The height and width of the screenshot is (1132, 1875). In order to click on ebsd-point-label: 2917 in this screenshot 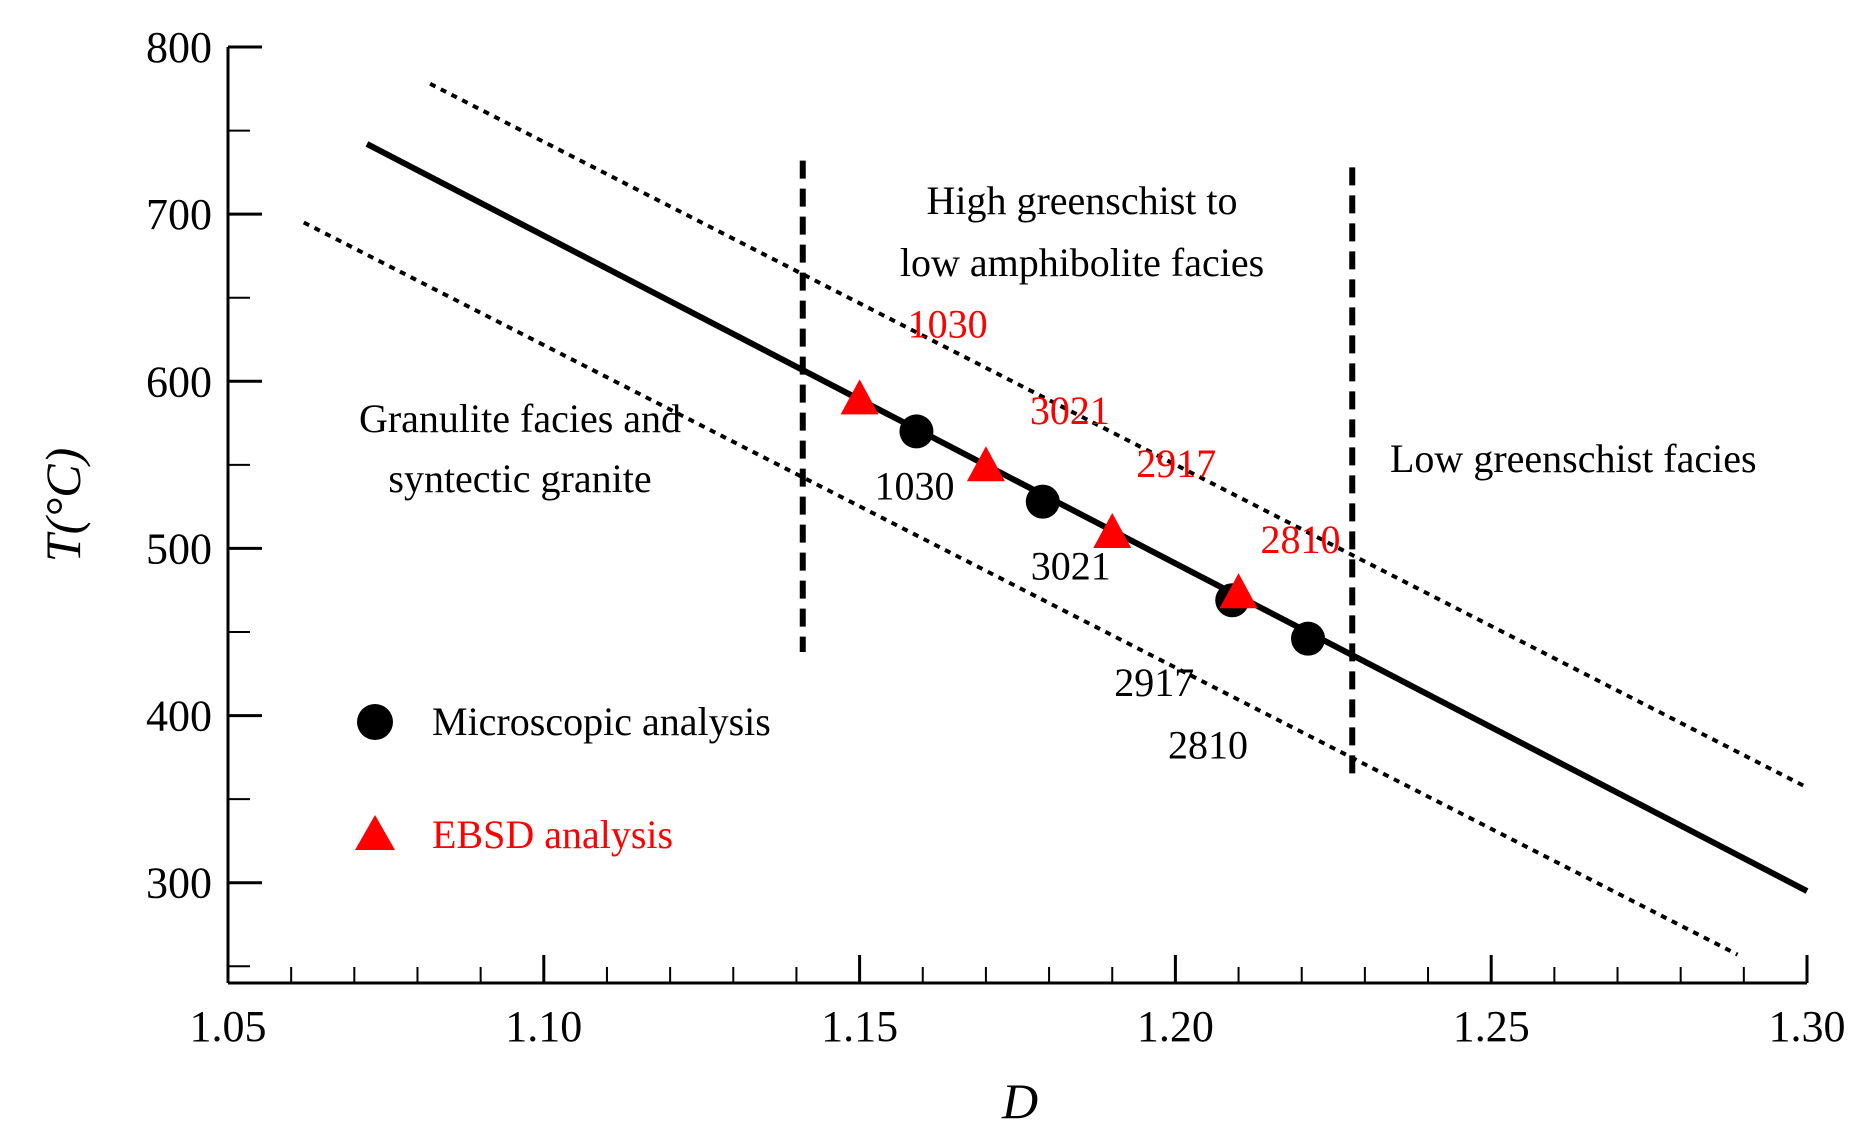, I will do `click(1176, 463)`.